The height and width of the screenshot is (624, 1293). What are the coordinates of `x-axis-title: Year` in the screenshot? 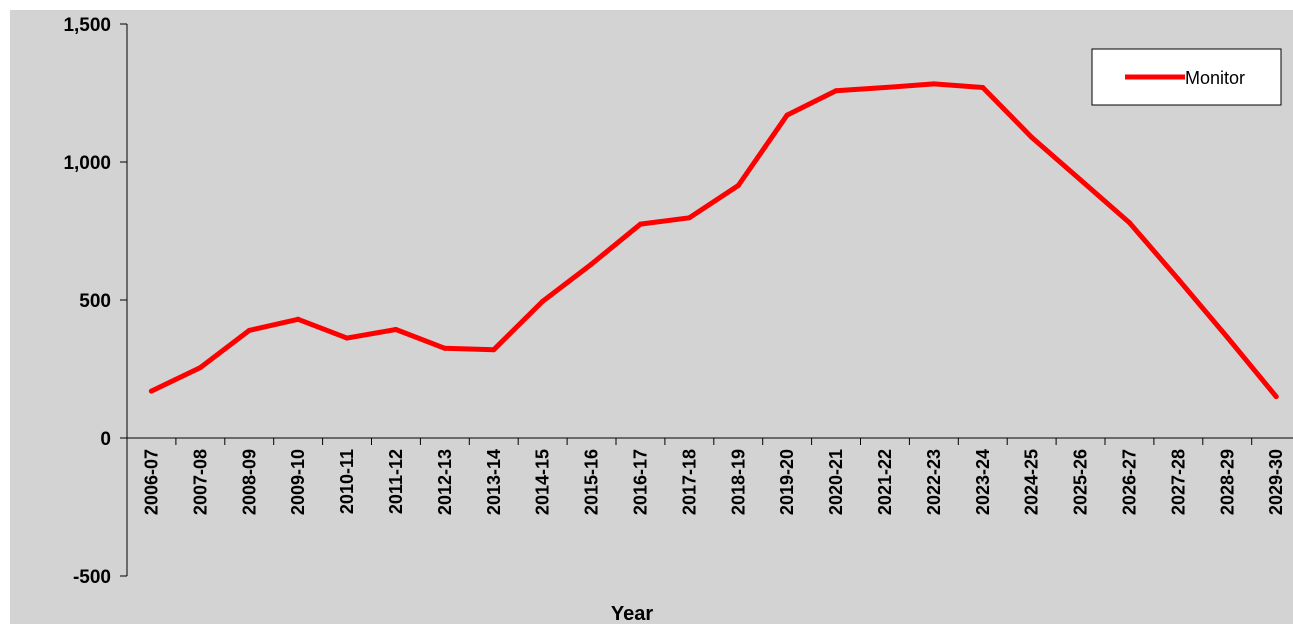 It's located at (632, 613).